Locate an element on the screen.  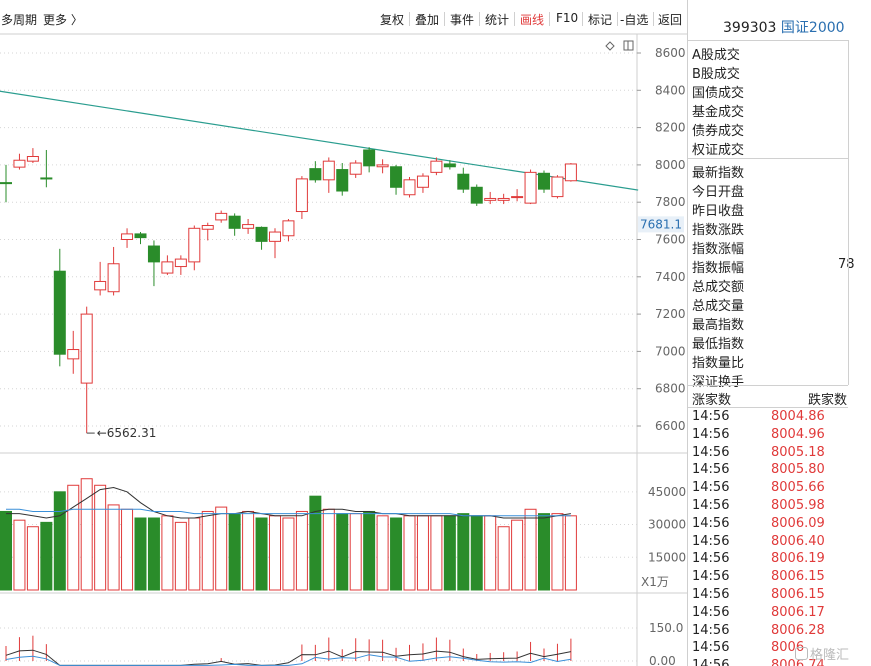
chart-toolbar: 多周期 更多 〉 复权 叠加 事件 统计 画线 F10 标记 -自选 返回 is located at coordinates (343, 17).